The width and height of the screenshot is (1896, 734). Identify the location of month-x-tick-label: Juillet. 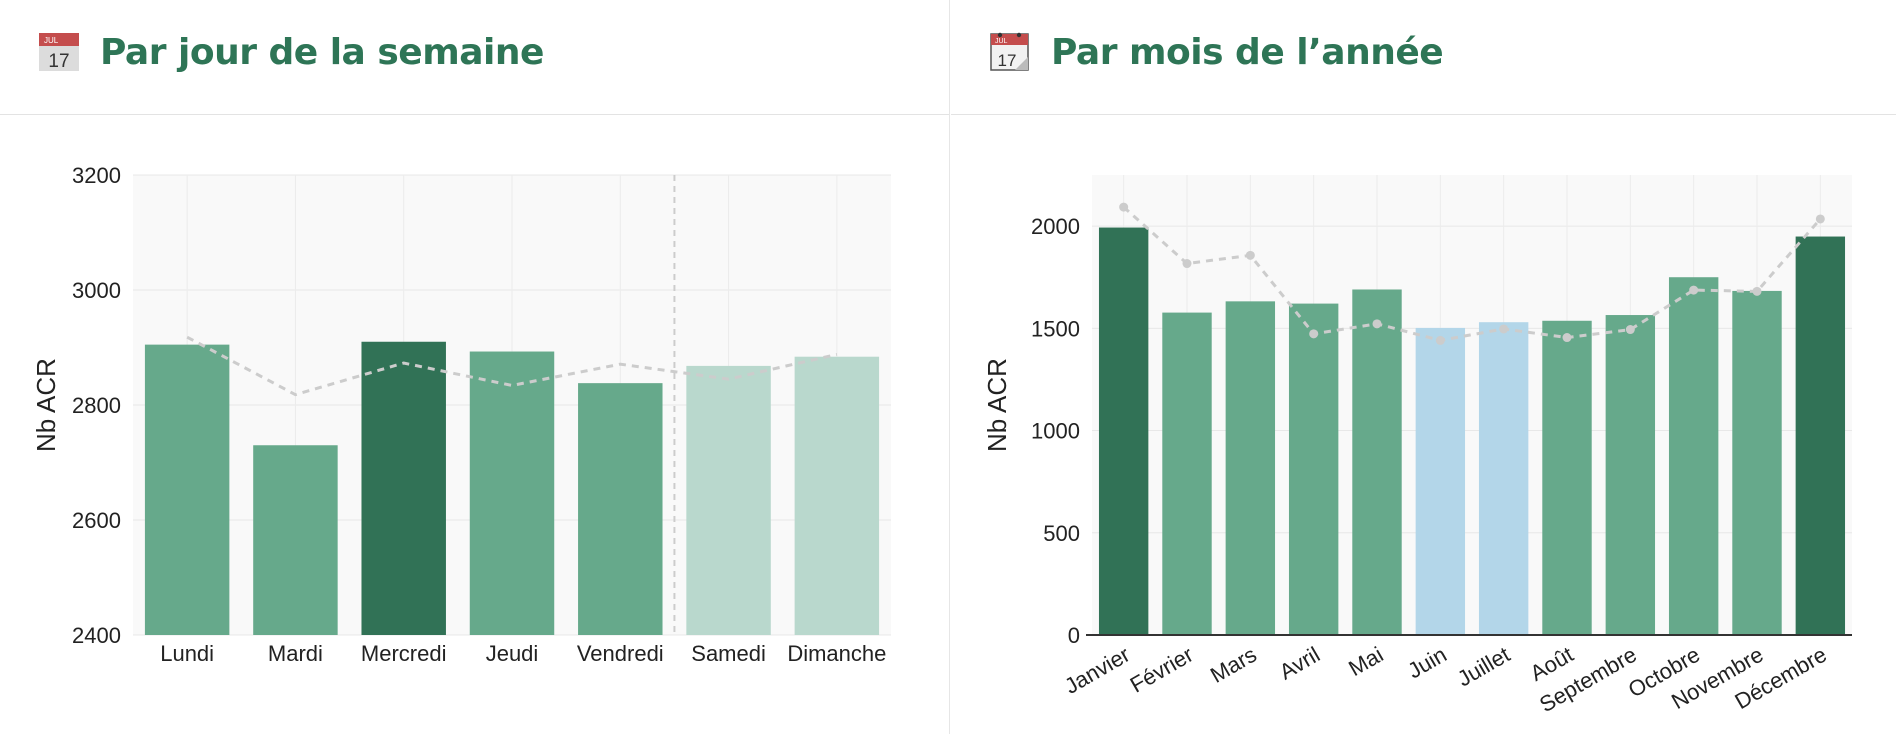
(1483, 667).